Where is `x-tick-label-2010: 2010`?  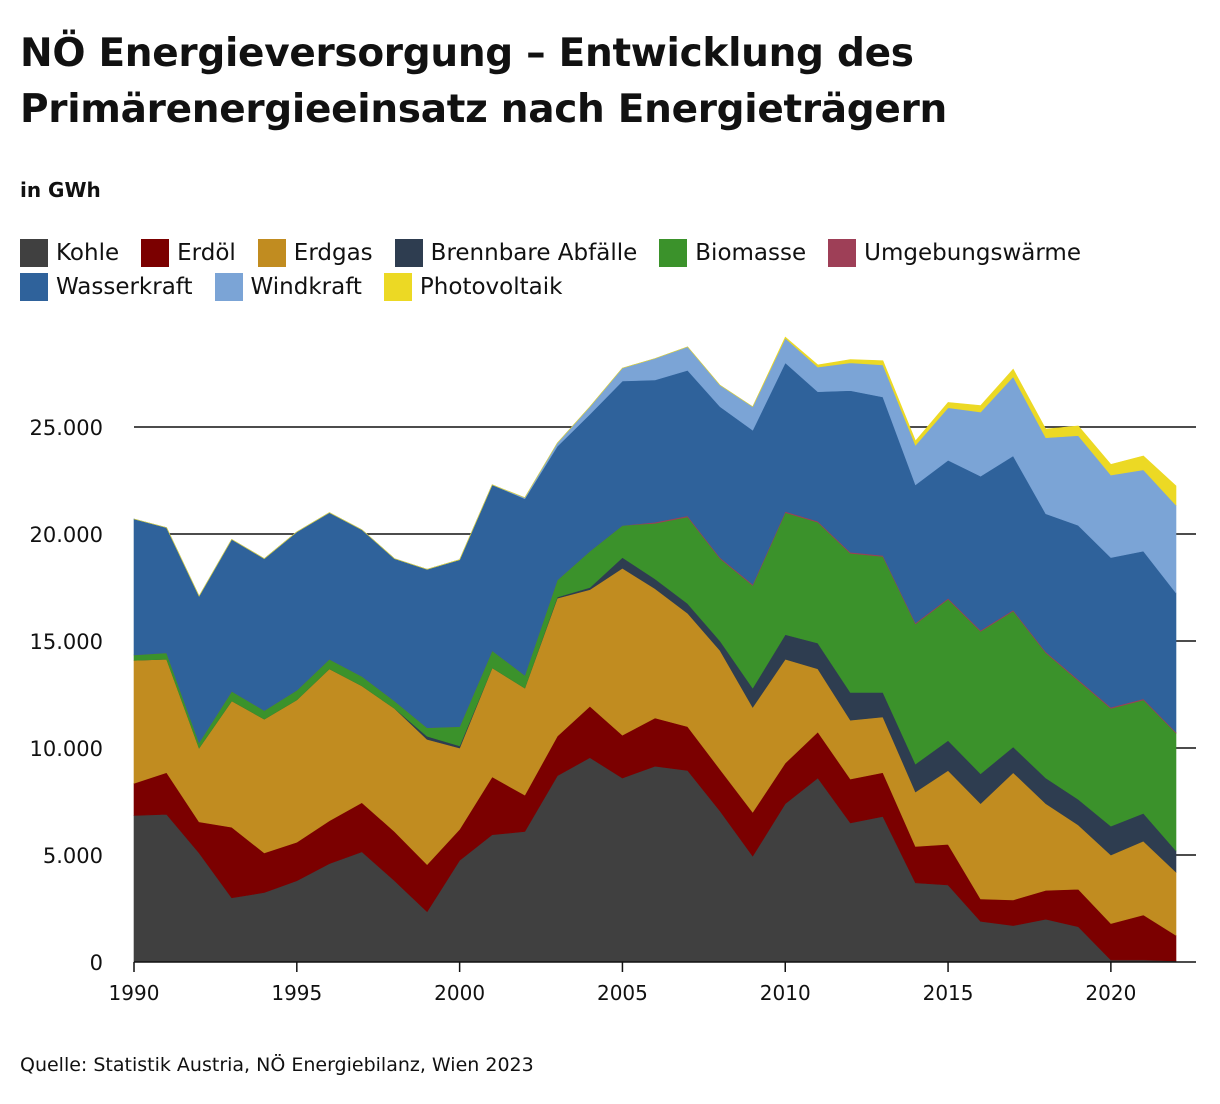 x-tick-label-2010: 2010 is located at coordinates (785, 993).